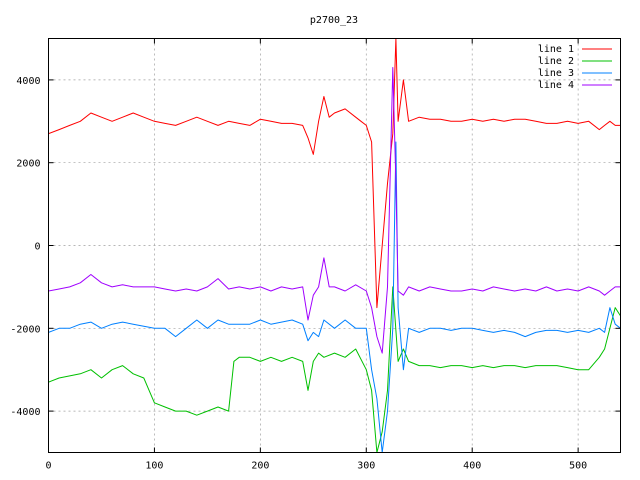 This screenshot has width=640, height=480. What do you see at coordinates (556, 85) in the screenshot?
I see `legend-label: line 4` at bounding box center [556, 85].